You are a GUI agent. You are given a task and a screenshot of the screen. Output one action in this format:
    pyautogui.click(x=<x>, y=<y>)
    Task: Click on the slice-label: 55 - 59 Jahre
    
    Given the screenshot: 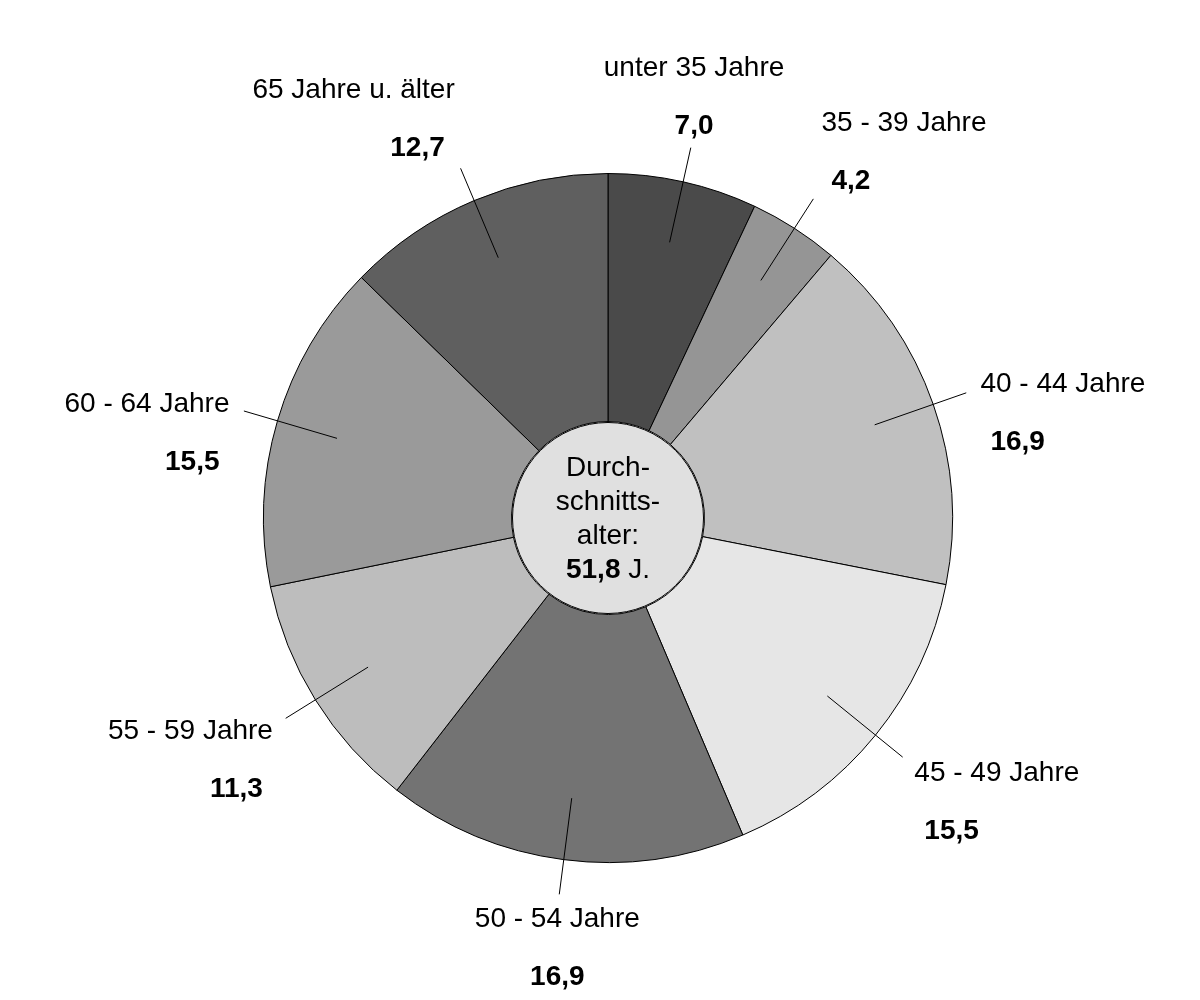 What is the action you would take?
    pyautogui.click(x=190, y=730)
    